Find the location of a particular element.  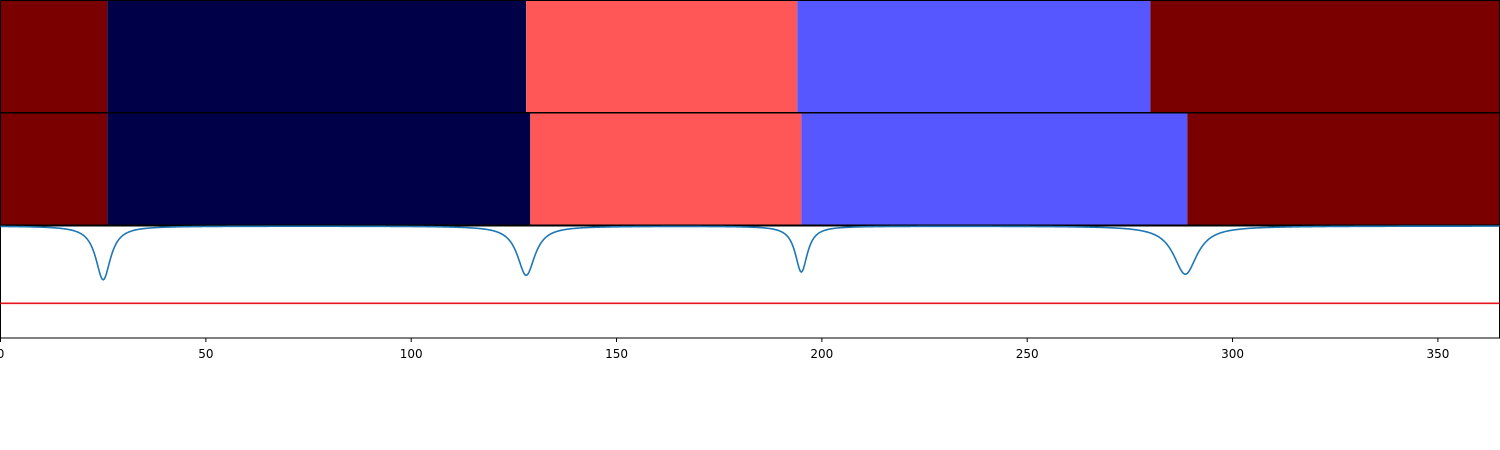

x-tick-label: 250 is located at coordinates (1027, 354).